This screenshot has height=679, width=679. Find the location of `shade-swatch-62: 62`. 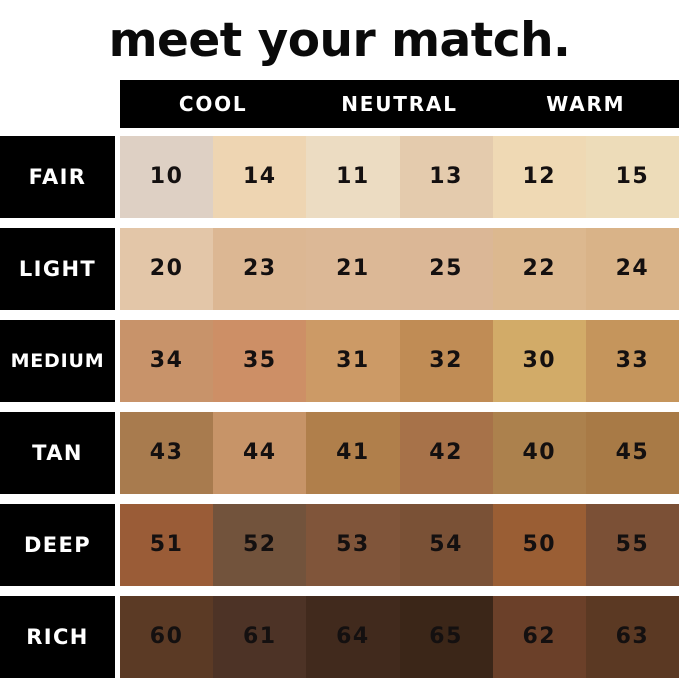

shade-swatch-62: 62 is located at coordinates (539, 637).